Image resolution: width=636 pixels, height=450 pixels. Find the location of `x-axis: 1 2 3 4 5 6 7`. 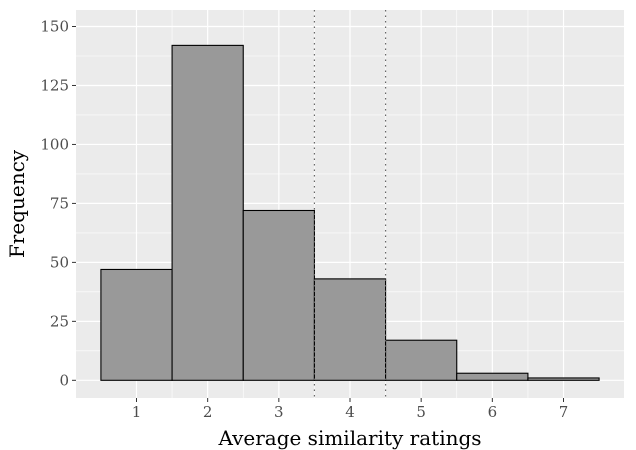

x-axis: 1 2 3 4 5 6 7 is located at coordinates (350, 409).